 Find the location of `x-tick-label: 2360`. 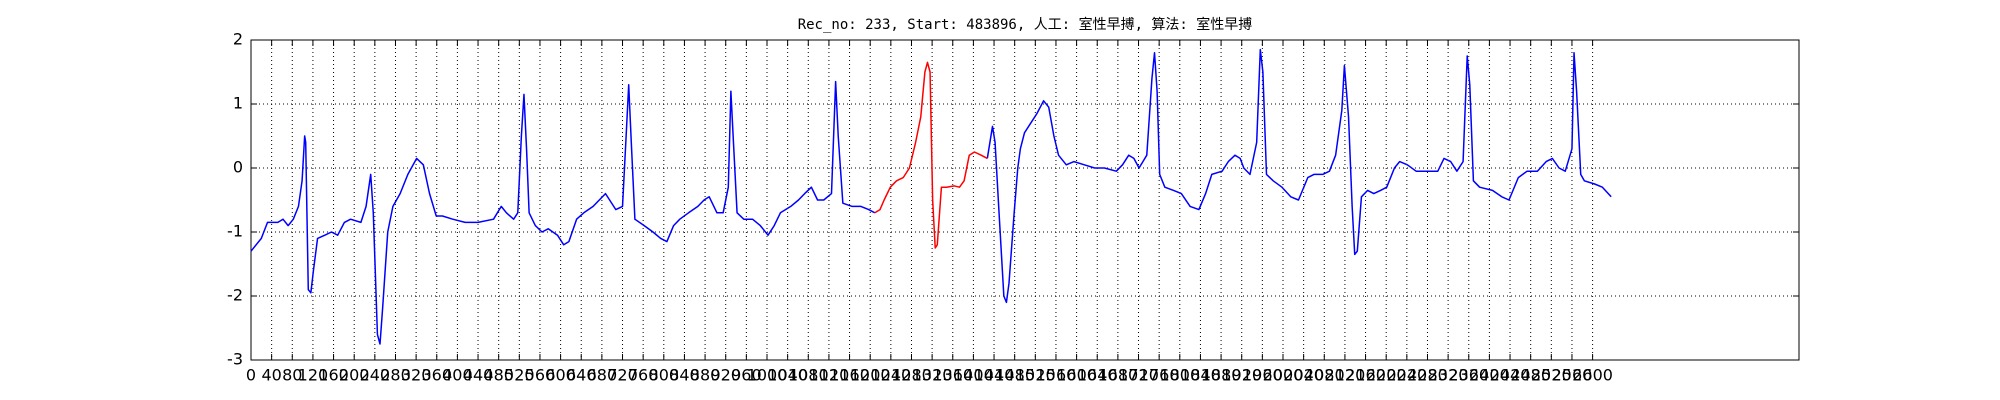

x-tick-label: 2360 is located at coordinates (1468, 375).